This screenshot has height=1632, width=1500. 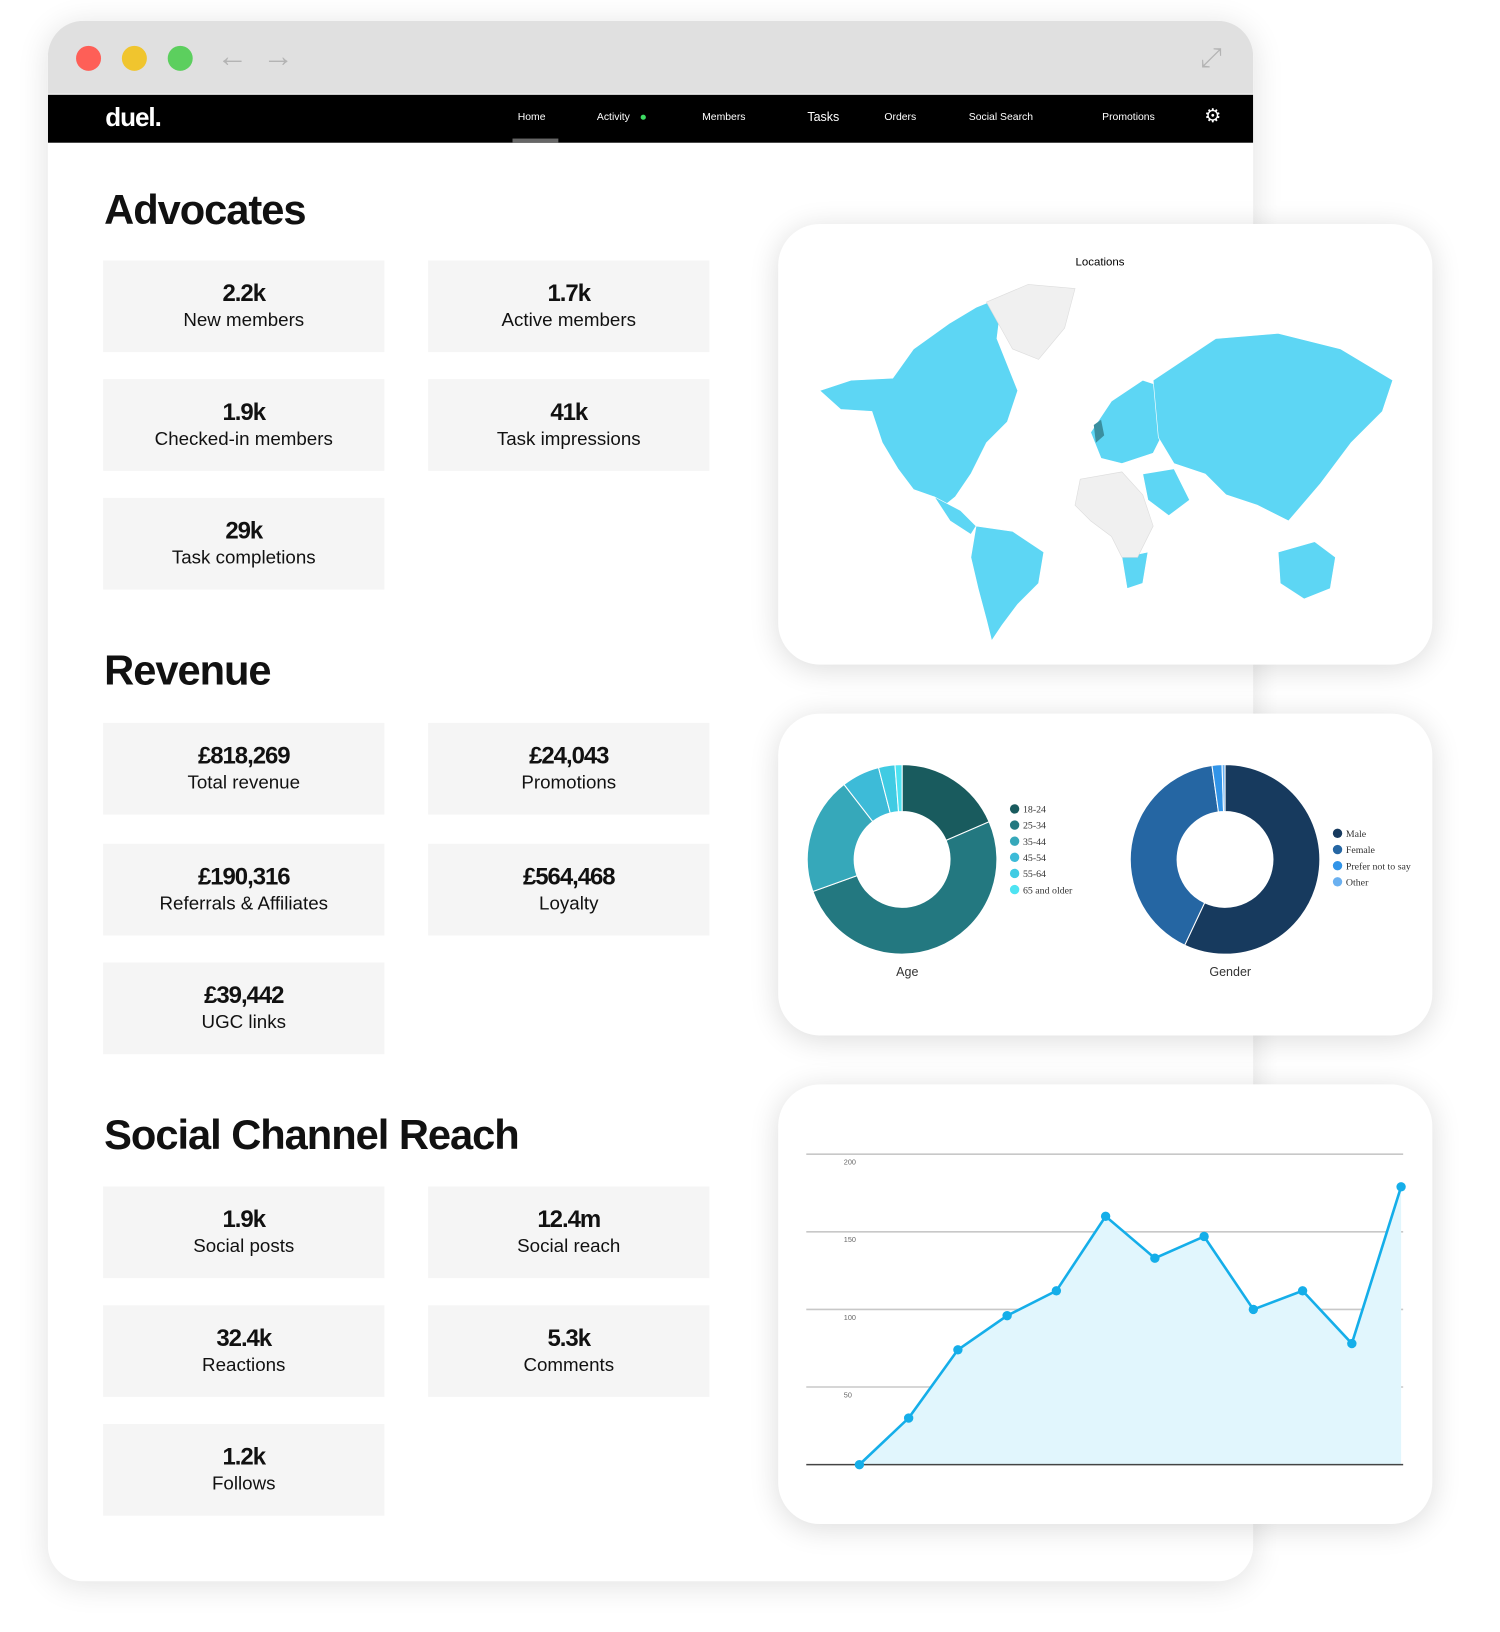 What do you see at coordinates (1048, 890) in the screenshot?
I see `legend-label: 65 and older` at bounding box center [1048, 890].